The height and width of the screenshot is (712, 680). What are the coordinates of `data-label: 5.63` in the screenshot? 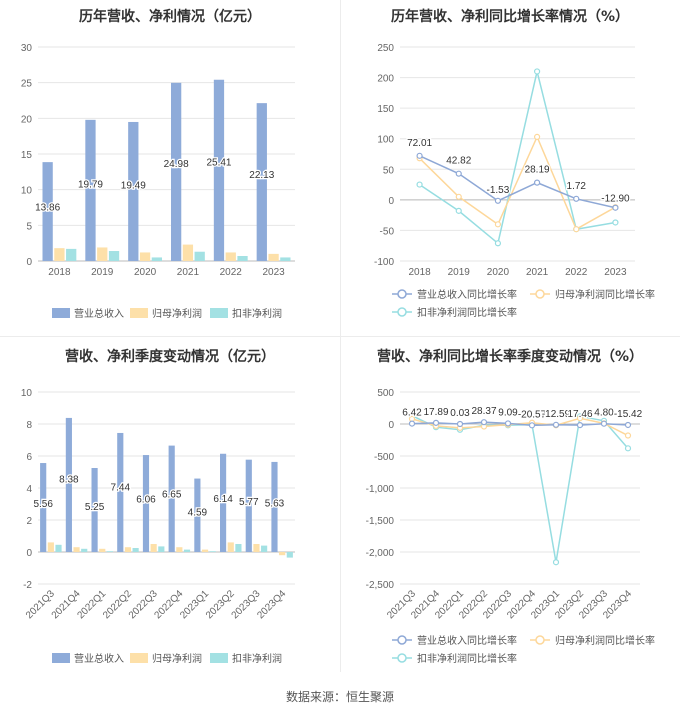 It's located at (275, 503).